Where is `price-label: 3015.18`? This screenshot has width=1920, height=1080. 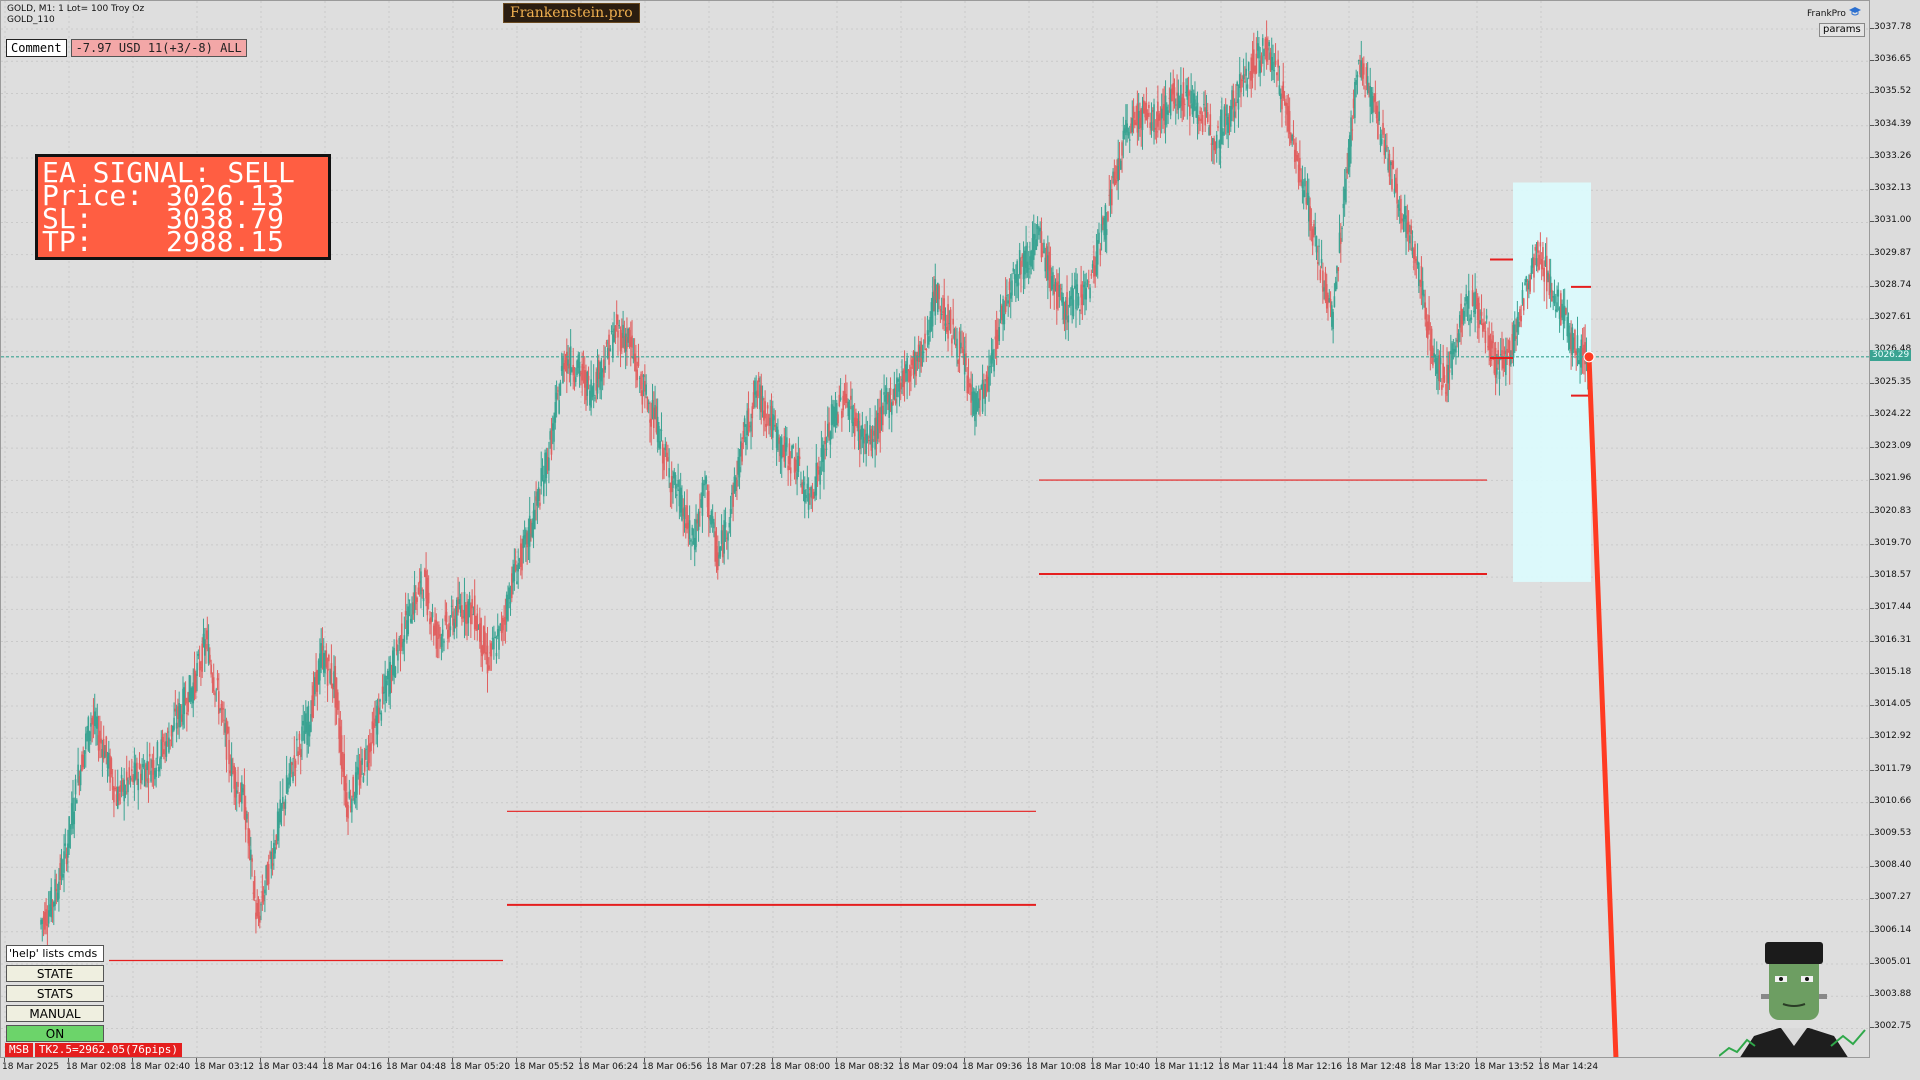 price-label: 3015.18 is located at coordinates (1893, 671).